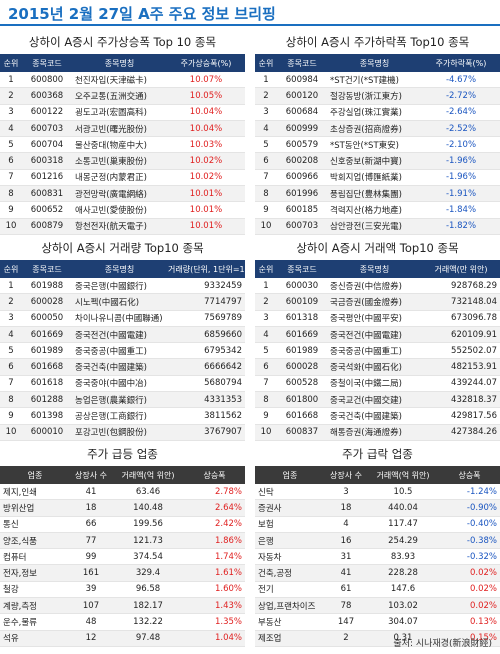  Describe the element at coordinates (206, 335) in the screenshot. I see `table-cell: 6859660` at that location.